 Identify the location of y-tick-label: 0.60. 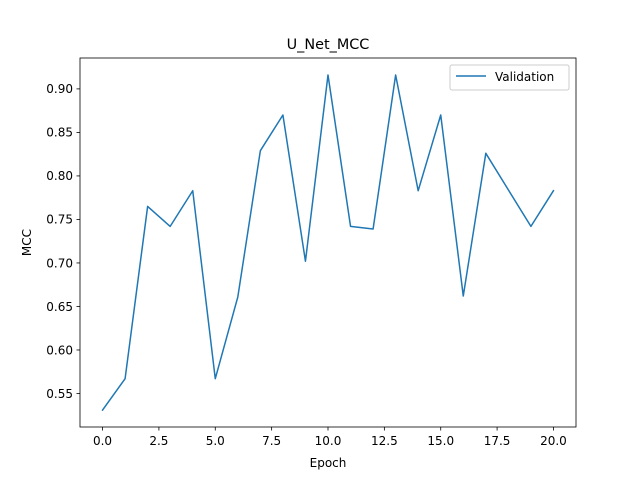
(59, 350).